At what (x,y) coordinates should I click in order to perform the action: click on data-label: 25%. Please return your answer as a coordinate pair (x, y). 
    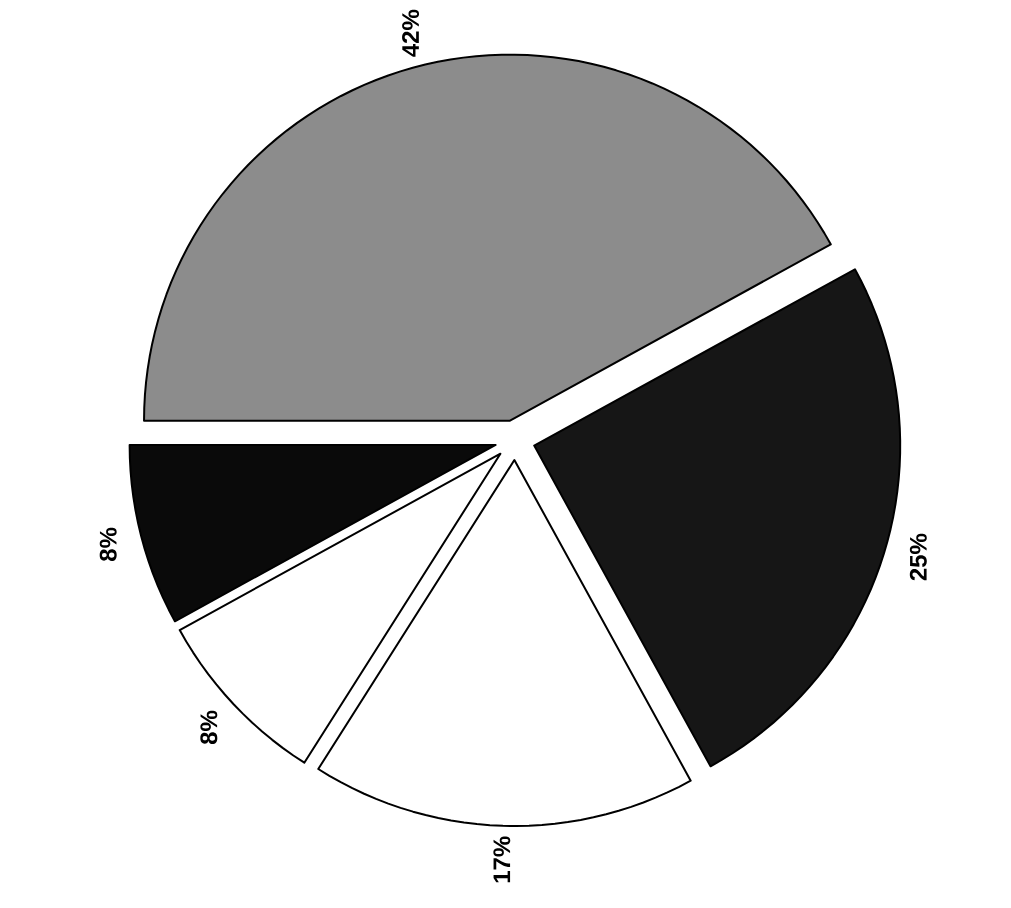
    Looking at the image, I should click on (918, 557).